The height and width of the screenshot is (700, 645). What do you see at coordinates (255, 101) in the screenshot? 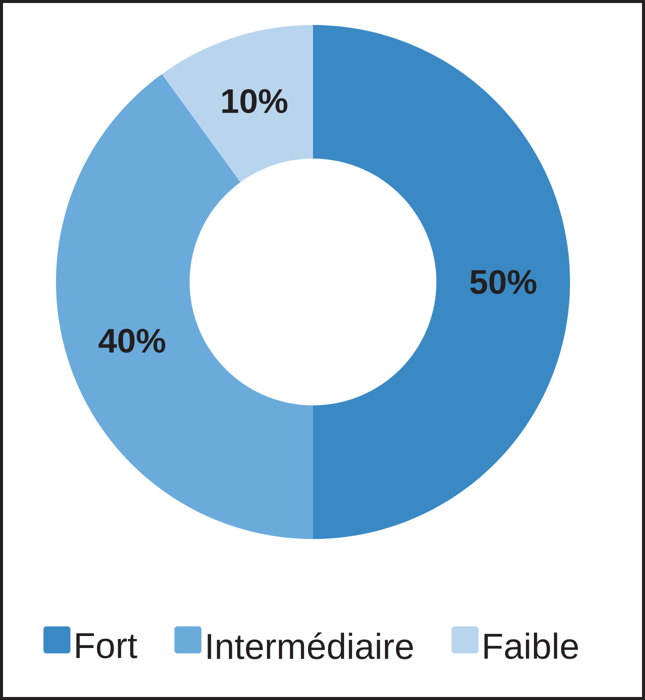
I see `data-label: 10%` at bounding box center [255, 101].